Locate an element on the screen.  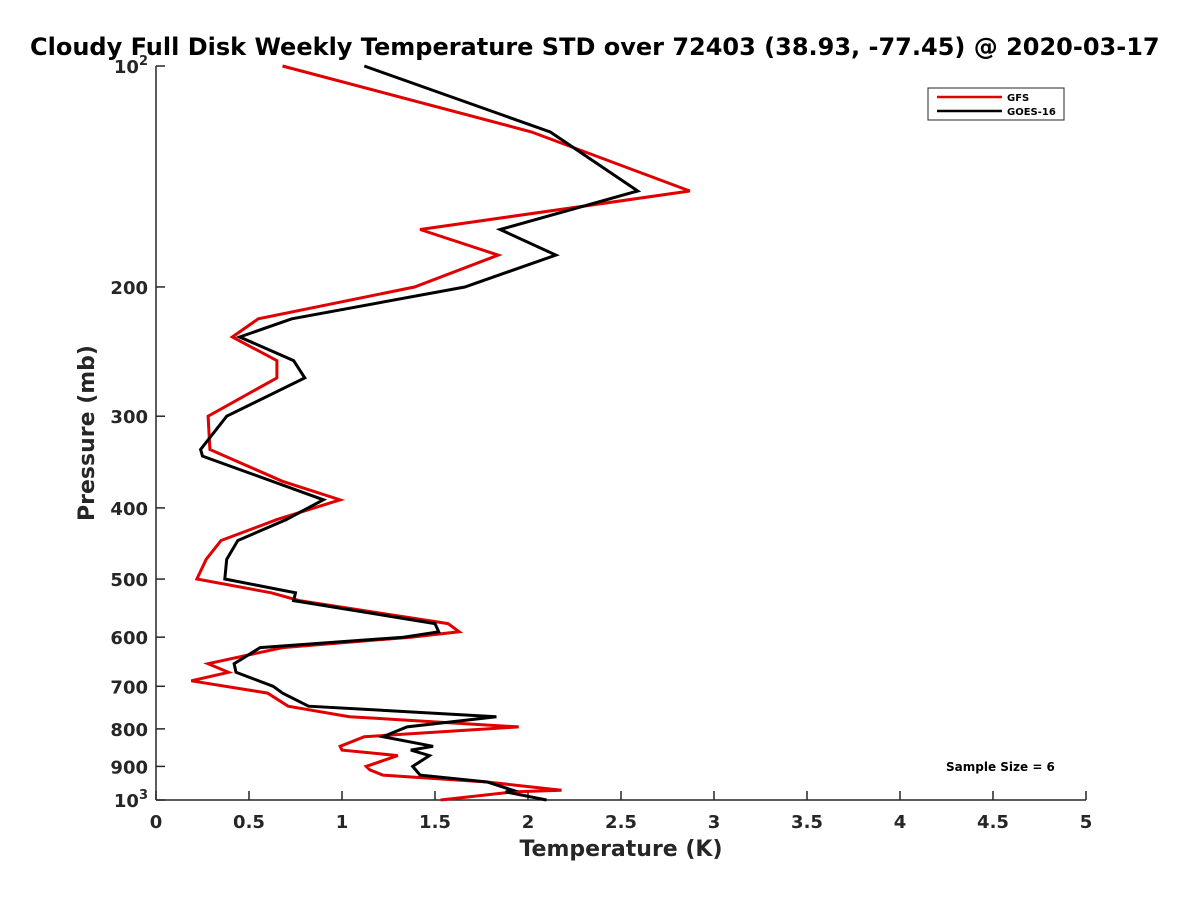
x-tick-label: 0.5 is located at coordinates (249, 822).